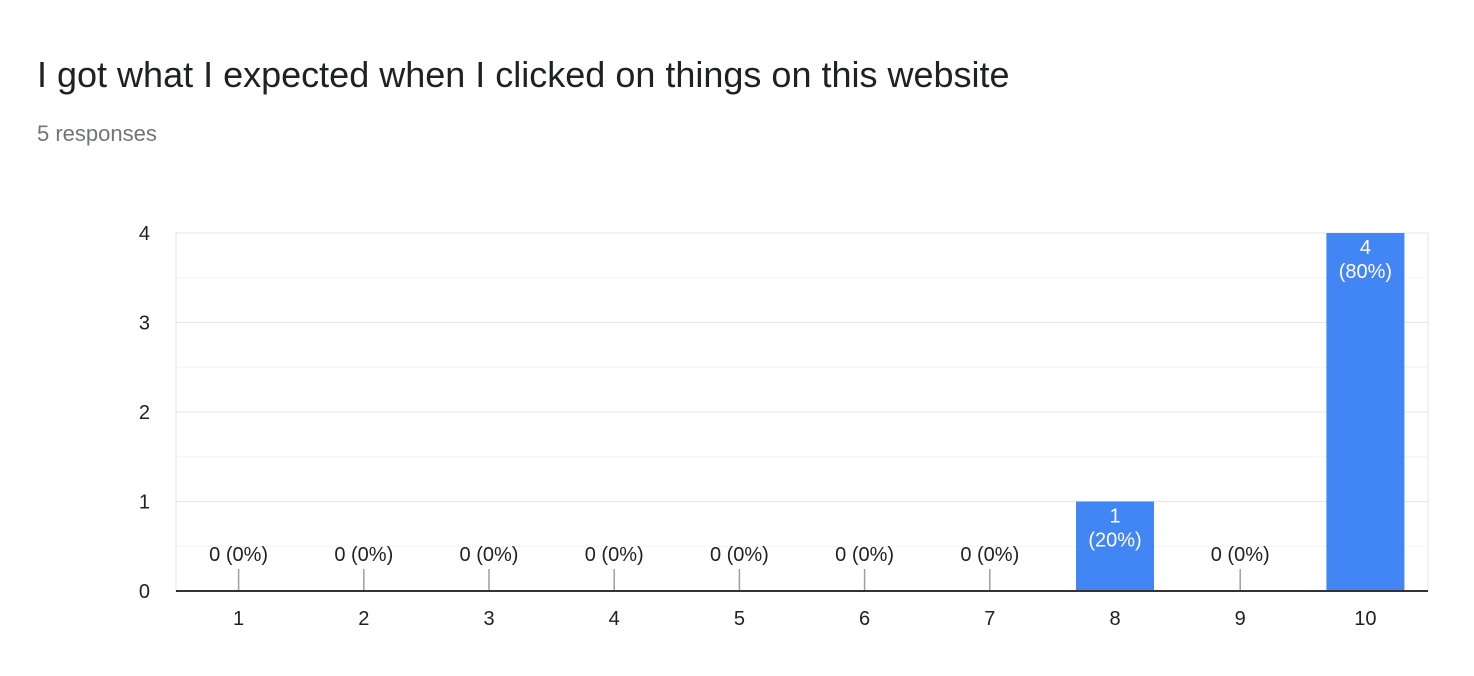 Image resolution: width=1474 pixels, height=676 pixels. Describe the element at coordinates (488, 619) in the screenshot. I see `x-tick-label: 3` at that location.